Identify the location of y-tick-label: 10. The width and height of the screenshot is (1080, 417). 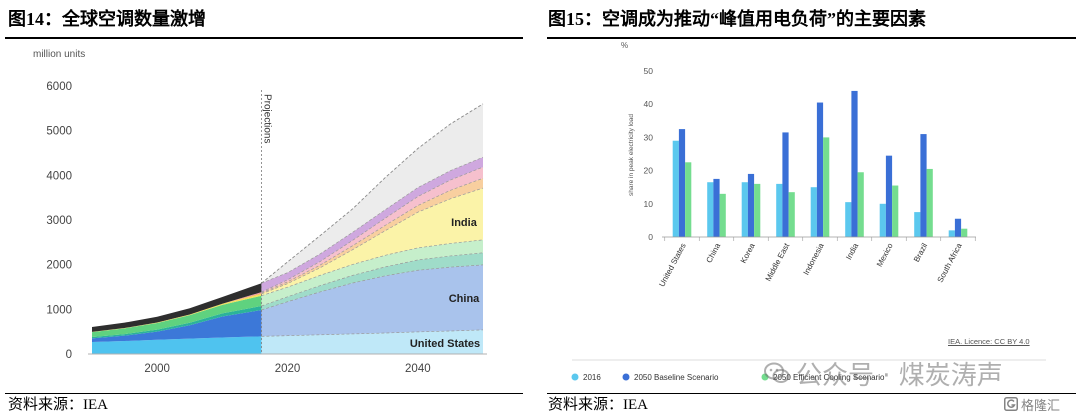
(649, 204).